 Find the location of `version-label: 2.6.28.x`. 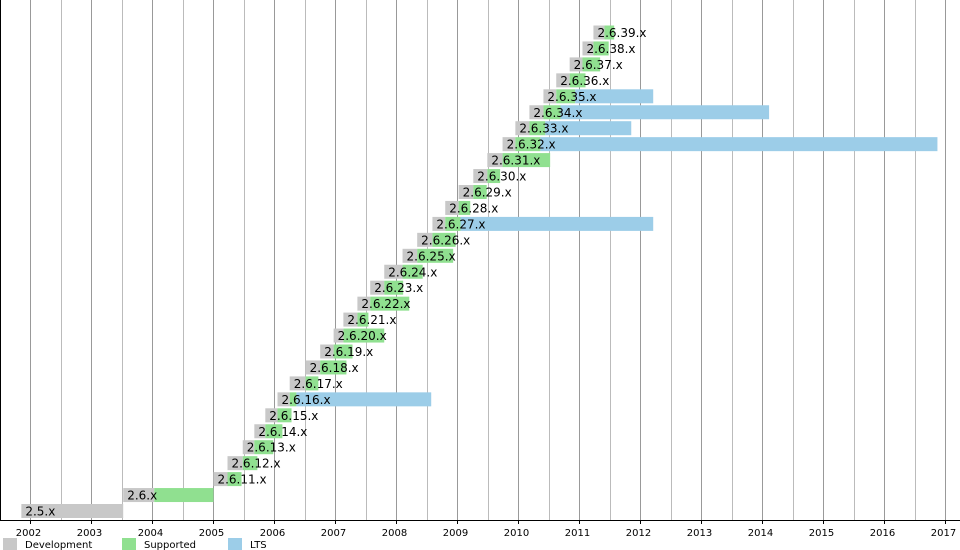

version-label: 2.6.28.x is located at coordinates (473, 208).